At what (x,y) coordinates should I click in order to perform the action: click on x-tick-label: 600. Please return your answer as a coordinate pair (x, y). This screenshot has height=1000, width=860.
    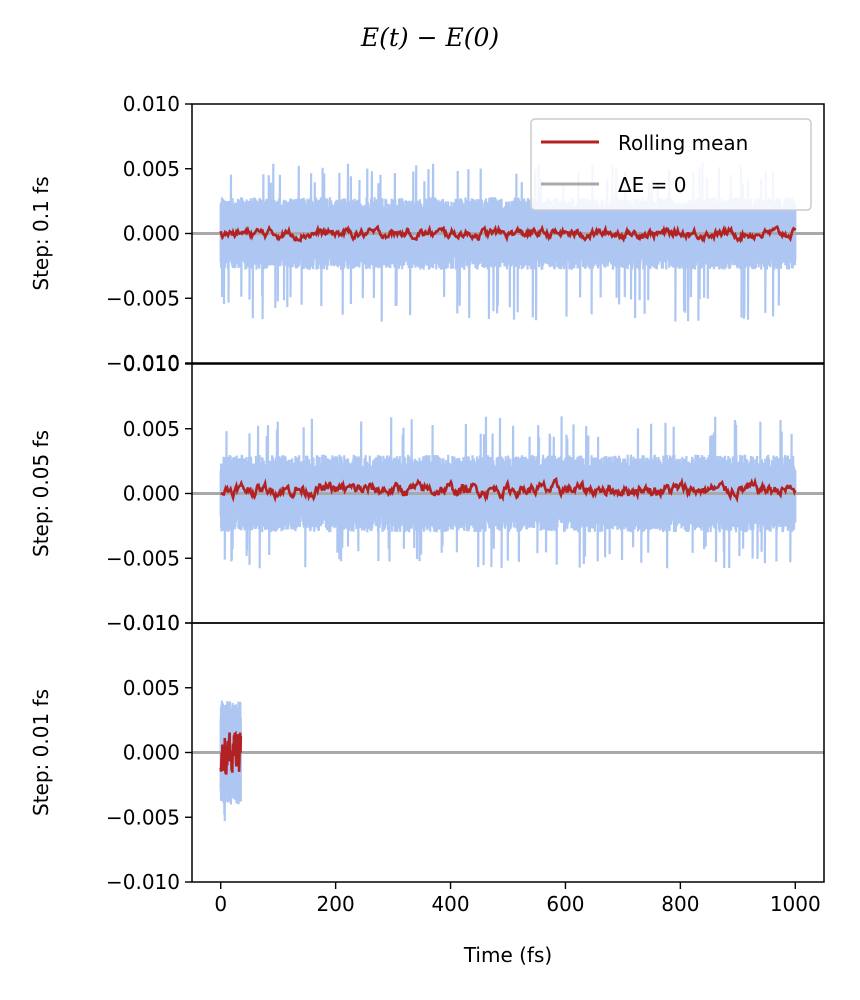
    Looking at the image, I should click on (565, 904).